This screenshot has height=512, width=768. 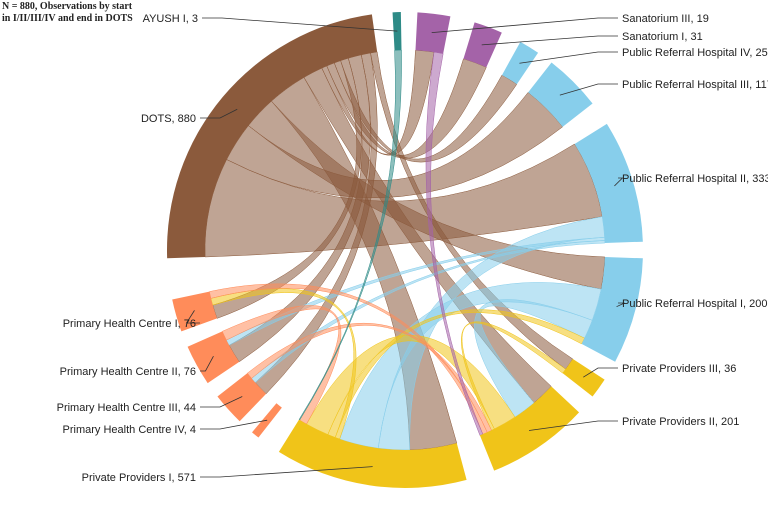 I want to click on node-label-prh1: Public Referral Hospital I, 200, so click(x=695, y=304).